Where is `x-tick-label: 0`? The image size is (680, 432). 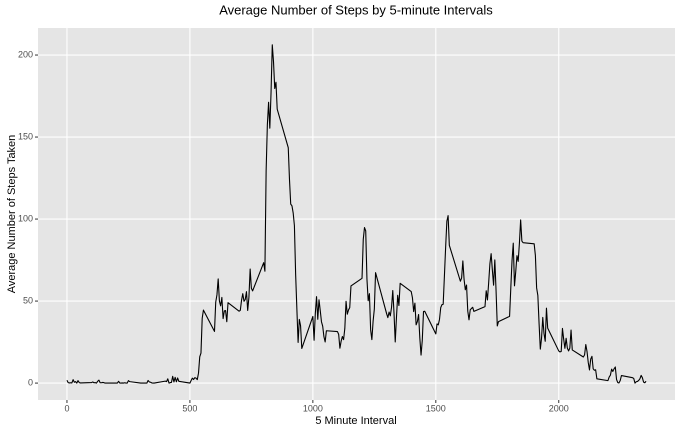 x-tick-label: 0 is located at coordinates (66, 408).